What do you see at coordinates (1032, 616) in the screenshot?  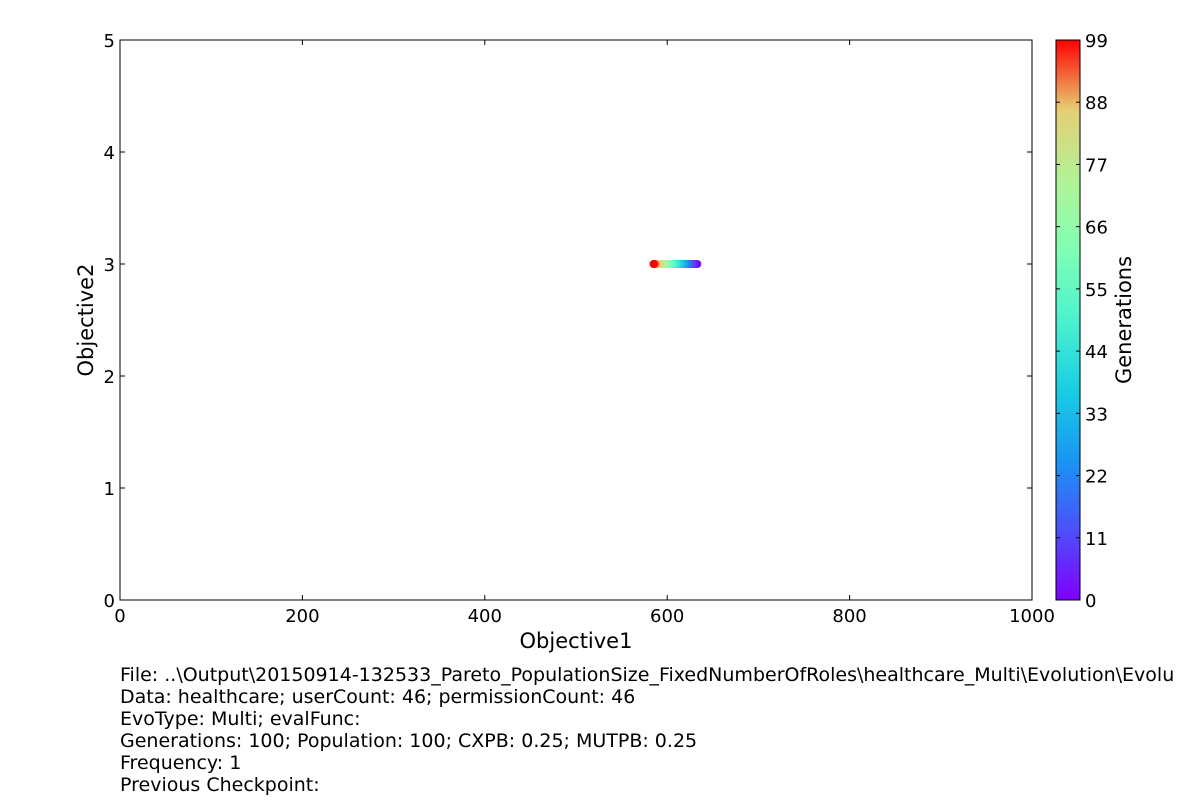 I see `x-tick-label: 1000` at bounding box center [1032, 616].